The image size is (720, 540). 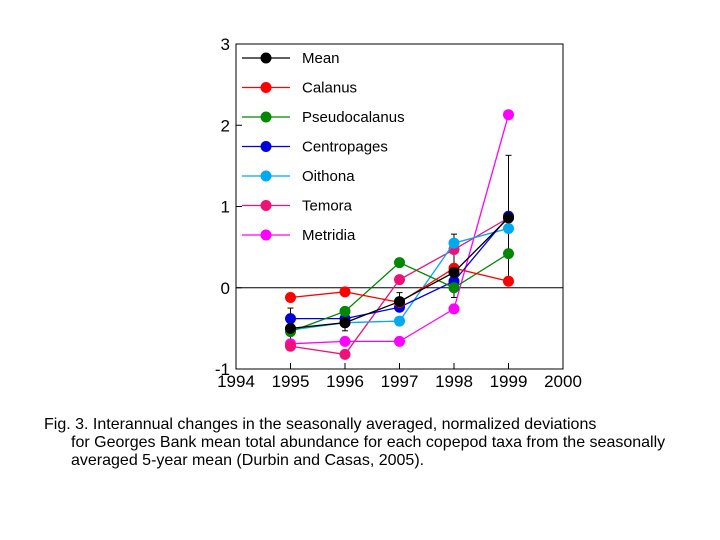 I want to click on x-tick-label: 1999, so click(x=509, y=381).